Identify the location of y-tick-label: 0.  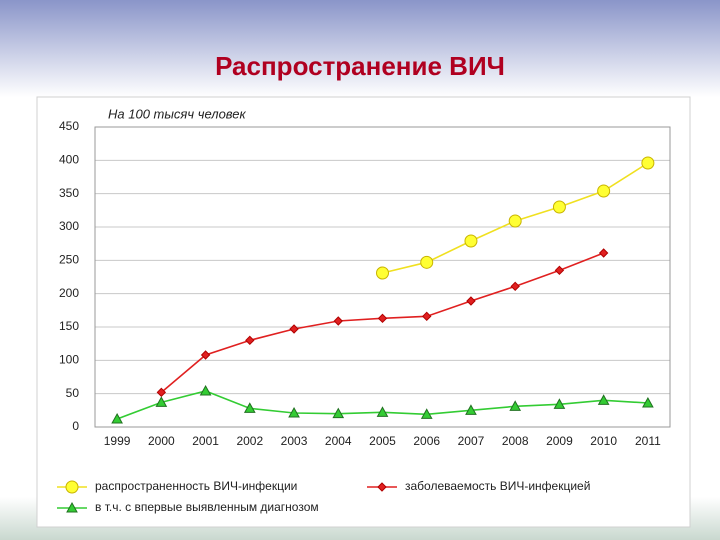
(75, 426).